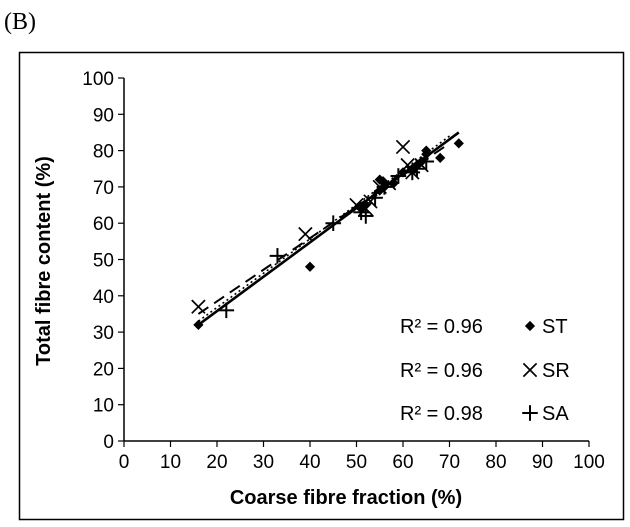 The height and width of the screenshot is (527, 630). Describe the element at coordinates (542, 462) in the screenshot. I see `x-tick-label: 90` at that location.